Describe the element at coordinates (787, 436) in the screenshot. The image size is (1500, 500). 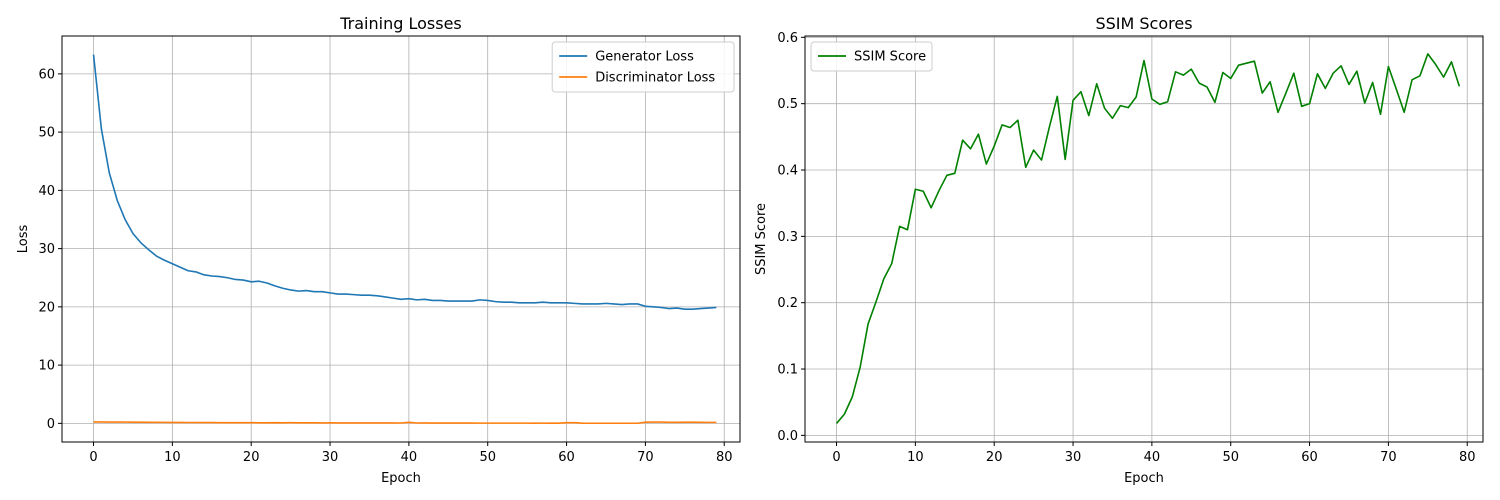
I see `y-tick-label: 0.0` at that location.